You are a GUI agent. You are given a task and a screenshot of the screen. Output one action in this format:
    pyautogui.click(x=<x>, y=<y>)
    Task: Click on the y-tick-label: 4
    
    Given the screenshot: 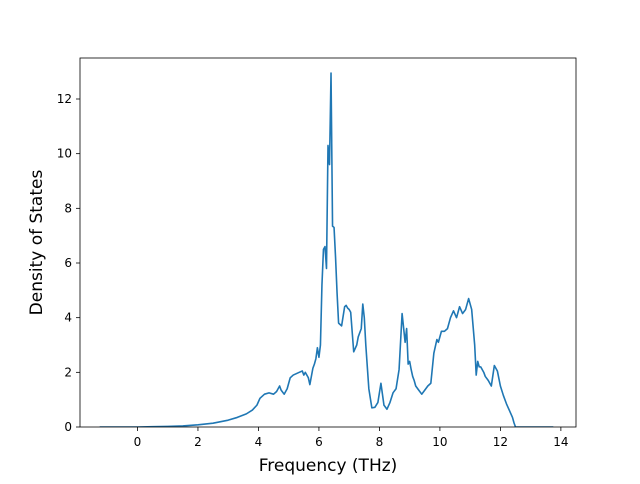 What is the action you would take?
    pyautogui.click(x=68, y=318)
    